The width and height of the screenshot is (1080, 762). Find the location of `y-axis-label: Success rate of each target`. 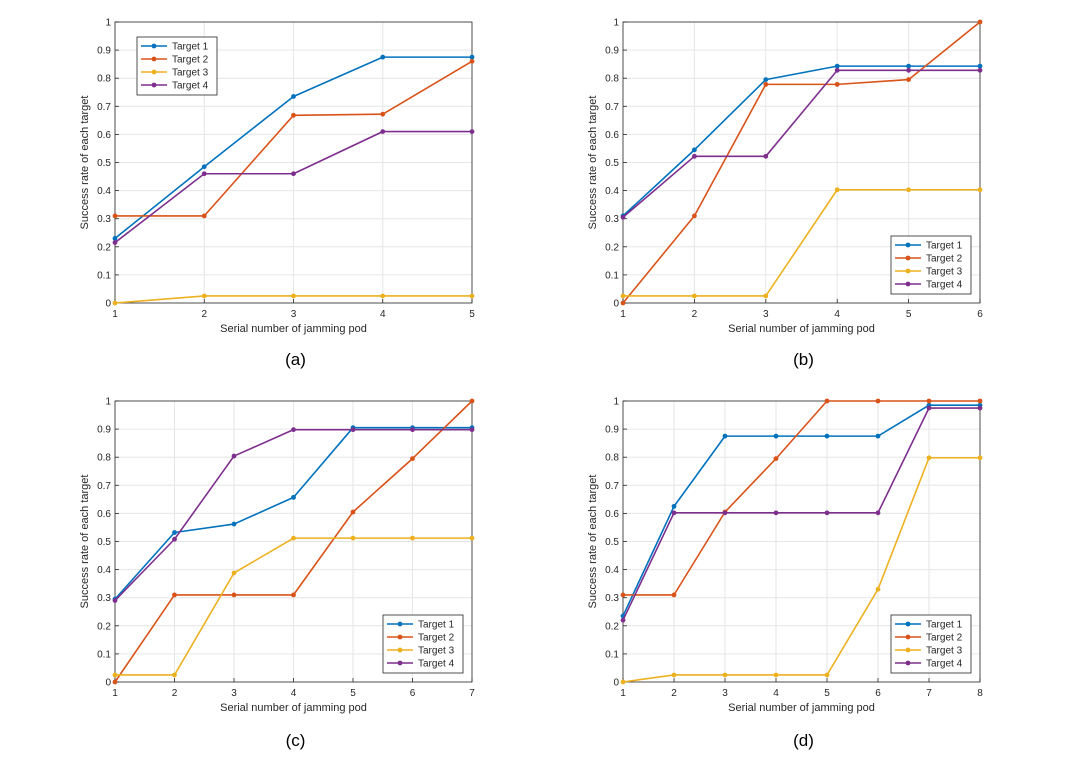

y-axis-label: Success rate of each target is located at coordinates (593, 163).